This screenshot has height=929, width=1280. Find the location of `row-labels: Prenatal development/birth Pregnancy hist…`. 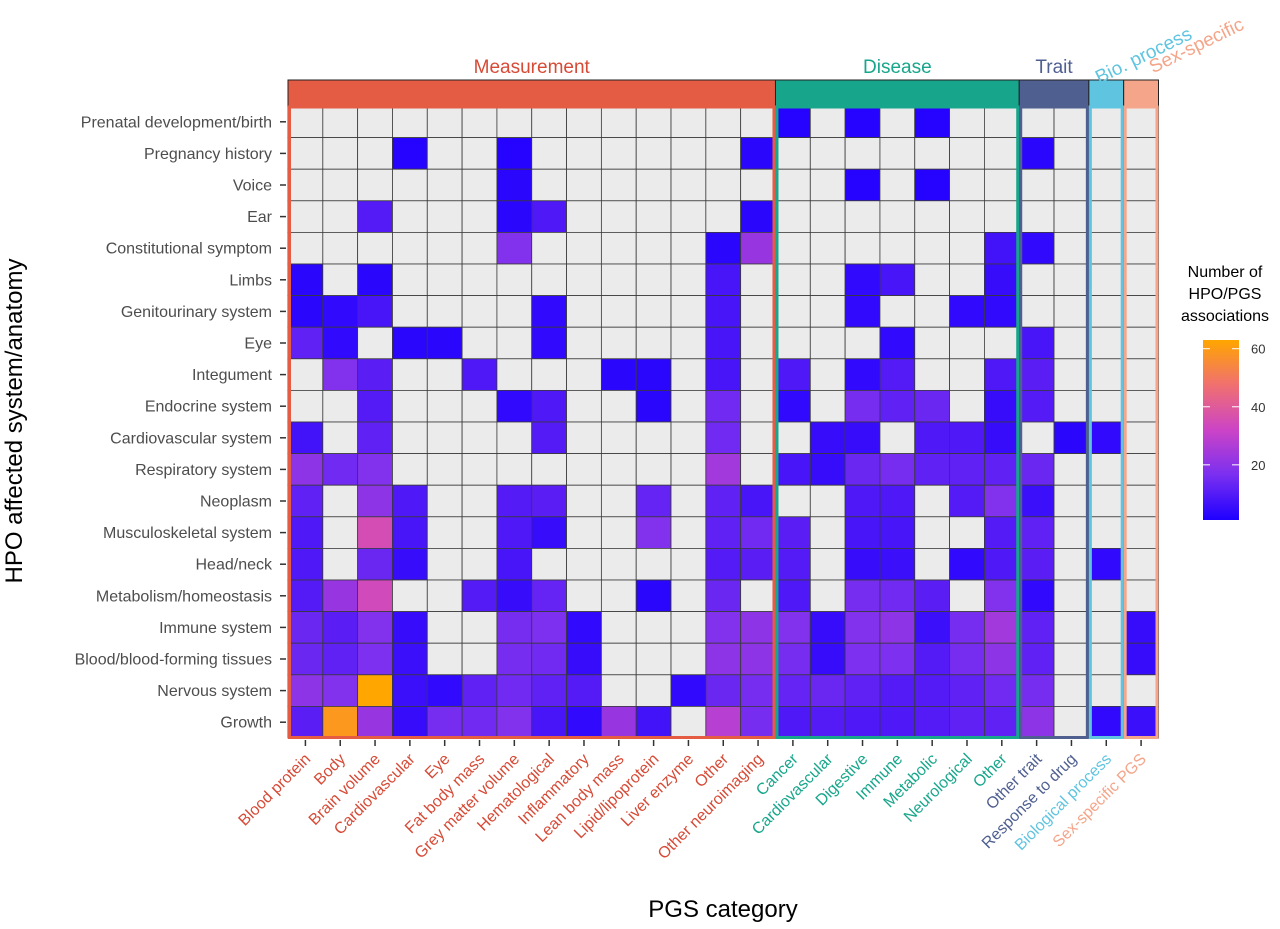

row-labels: Prenatal development/birth Pregnancy hist… is located at coordinates (180, 423).